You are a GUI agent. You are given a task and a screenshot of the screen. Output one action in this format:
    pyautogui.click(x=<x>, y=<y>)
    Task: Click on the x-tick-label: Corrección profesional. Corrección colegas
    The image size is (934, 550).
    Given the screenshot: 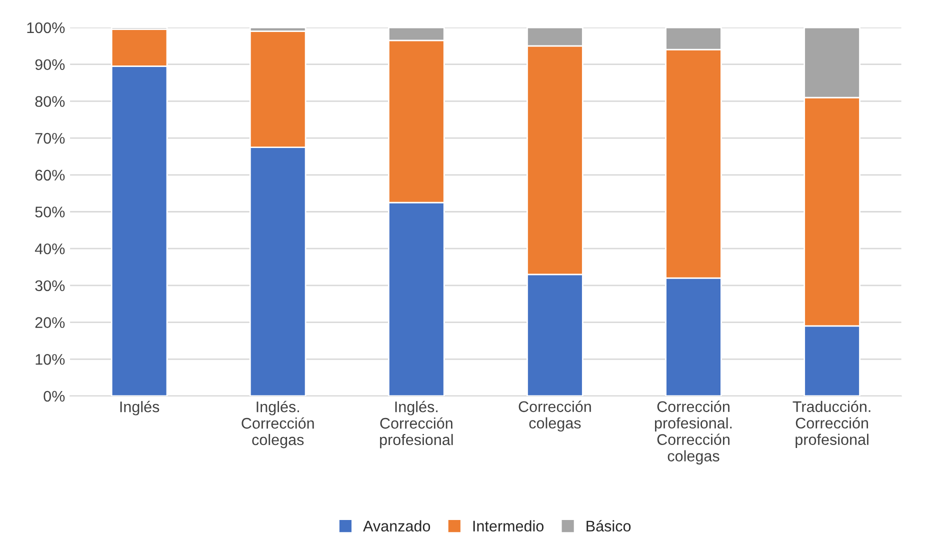 What is the action you would take?
    pyautogui.click(x=693, y=432)
    